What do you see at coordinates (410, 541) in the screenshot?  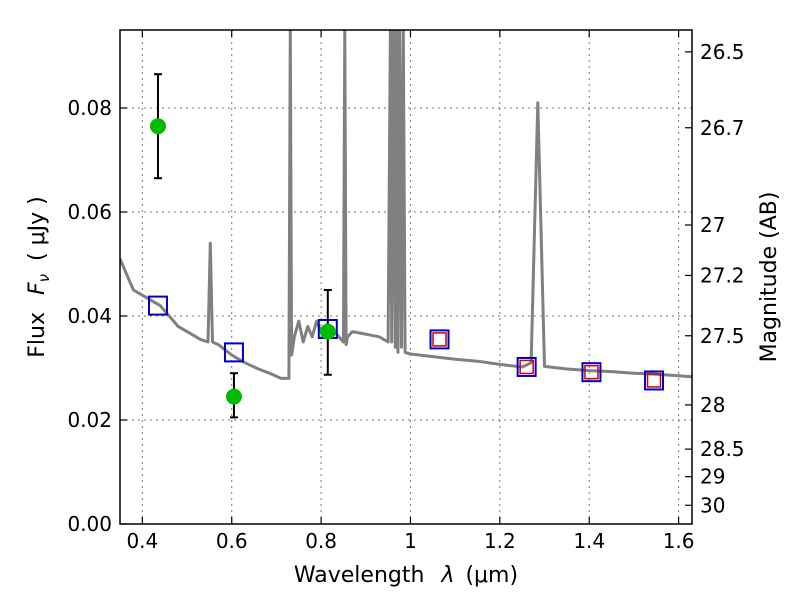 I see `x-tick-label-3: 1` at bounding box center [410, 541].